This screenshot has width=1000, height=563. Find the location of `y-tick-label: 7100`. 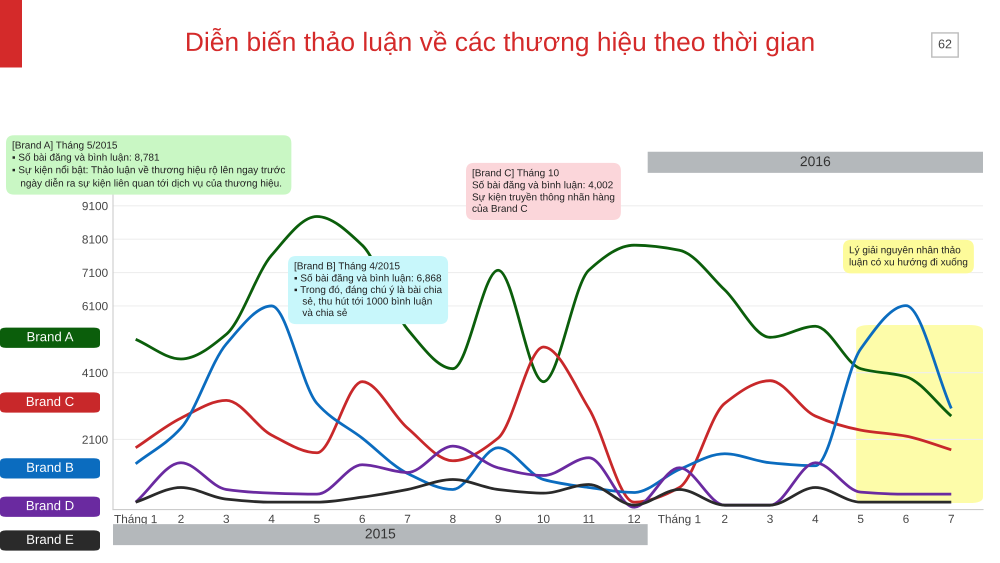

y-tick-label: 7100 is located at coordinates (95, 272).